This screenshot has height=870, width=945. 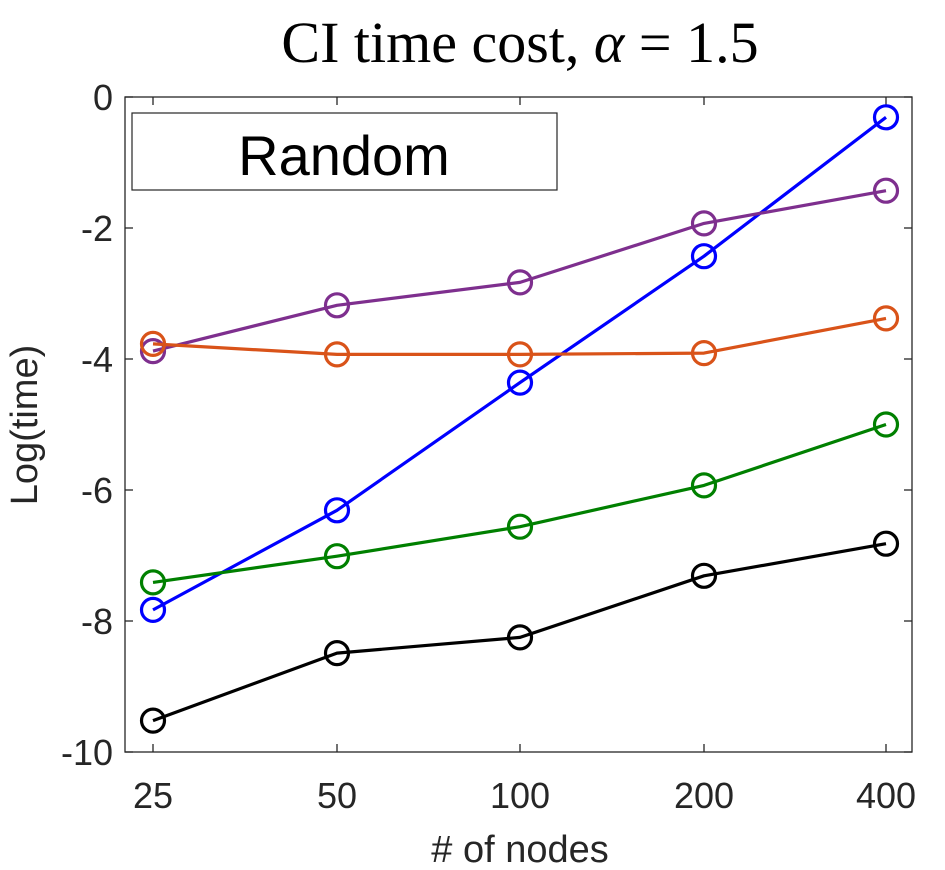 I want to click on series-line-purple, so click(x=519, y=271).